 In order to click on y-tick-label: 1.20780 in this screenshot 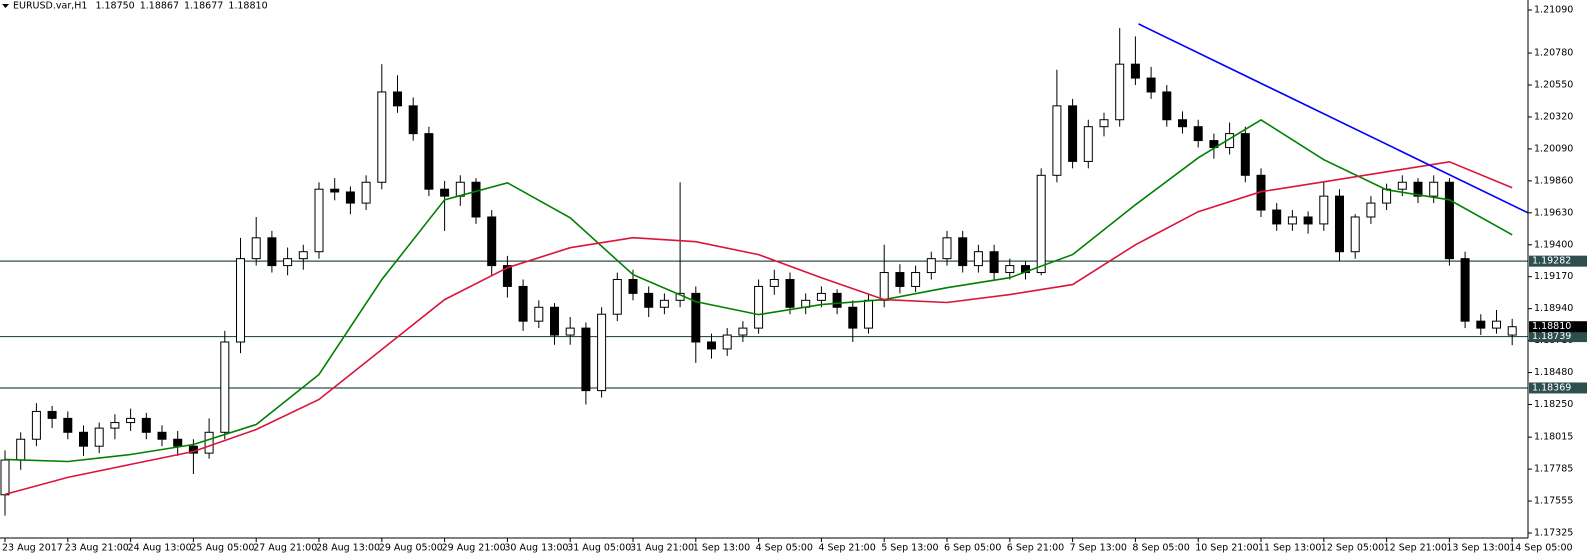, I will do `click(1553, 53)`.